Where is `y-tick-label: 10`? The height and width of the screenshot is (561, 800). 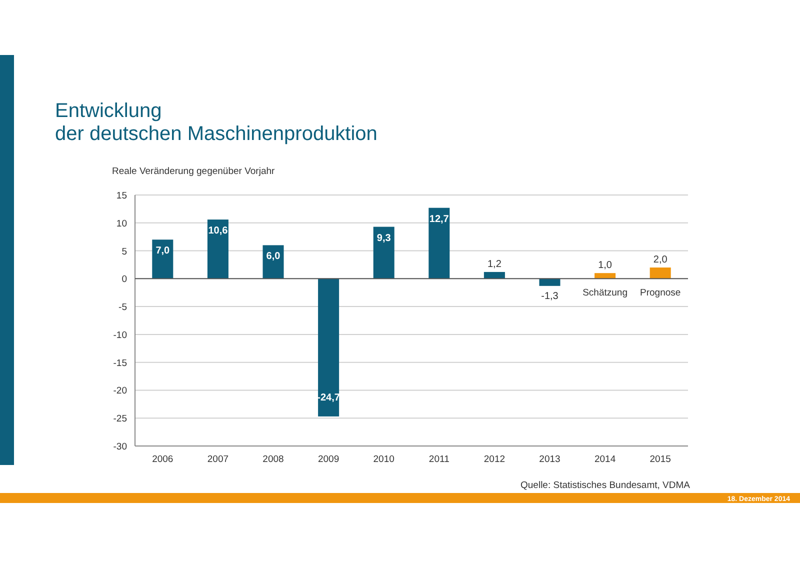
y-tick-label: 10 is located at coordinates (121, 224).